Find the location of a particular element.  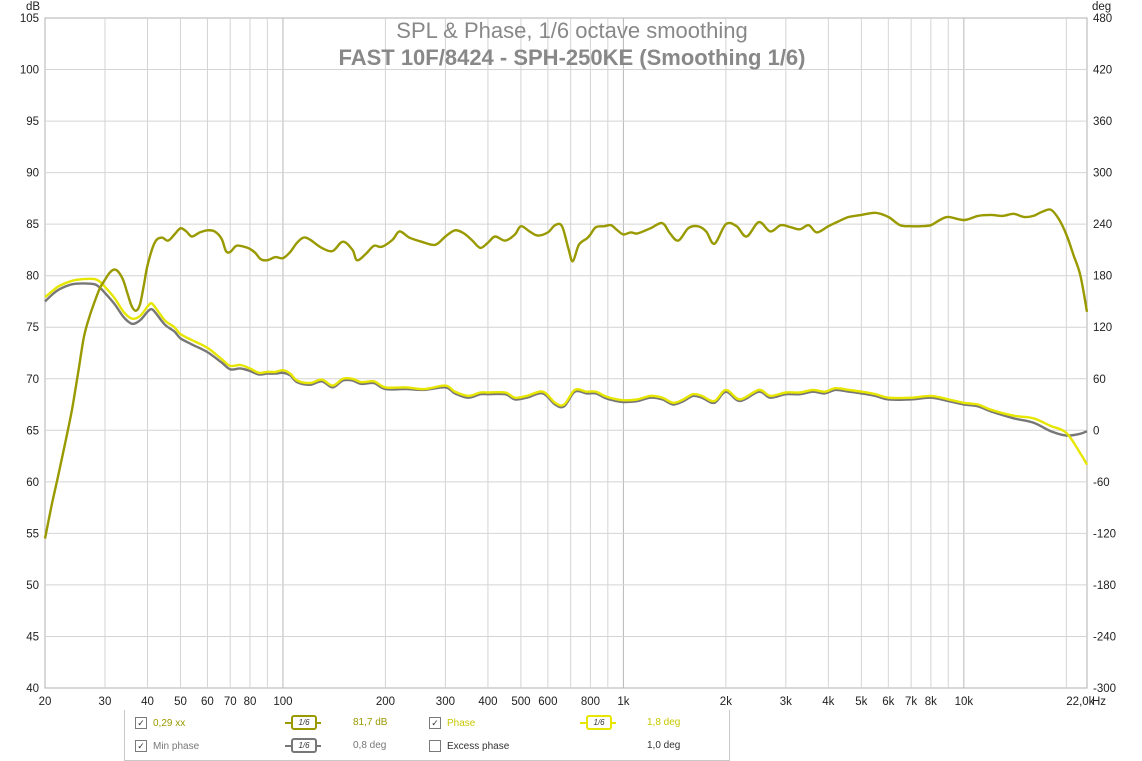

y2-tick-label: 300 is located at coordinates (1102, 174).